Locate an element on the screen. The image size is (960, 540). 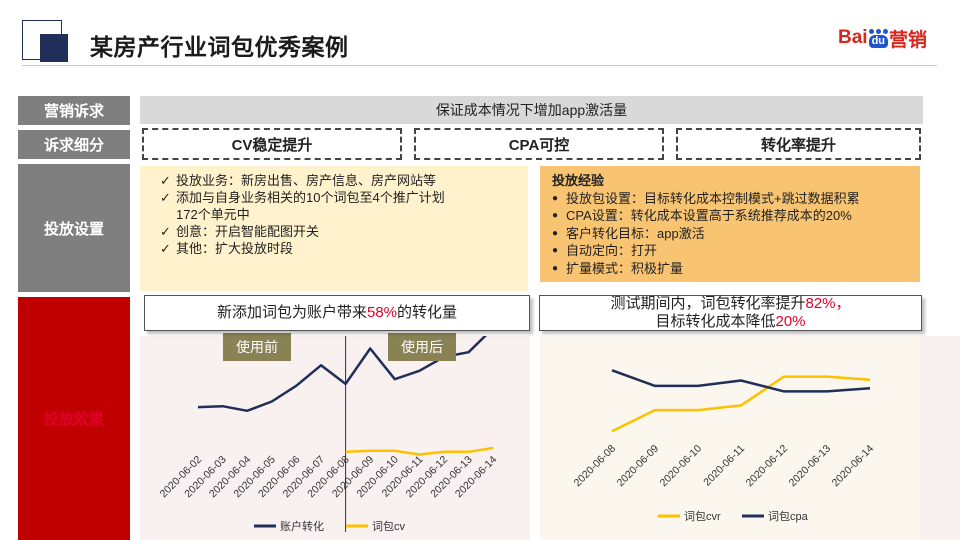
callout-text: 测试期间内，词包转化率提升 is located at coordinates (708, 303).